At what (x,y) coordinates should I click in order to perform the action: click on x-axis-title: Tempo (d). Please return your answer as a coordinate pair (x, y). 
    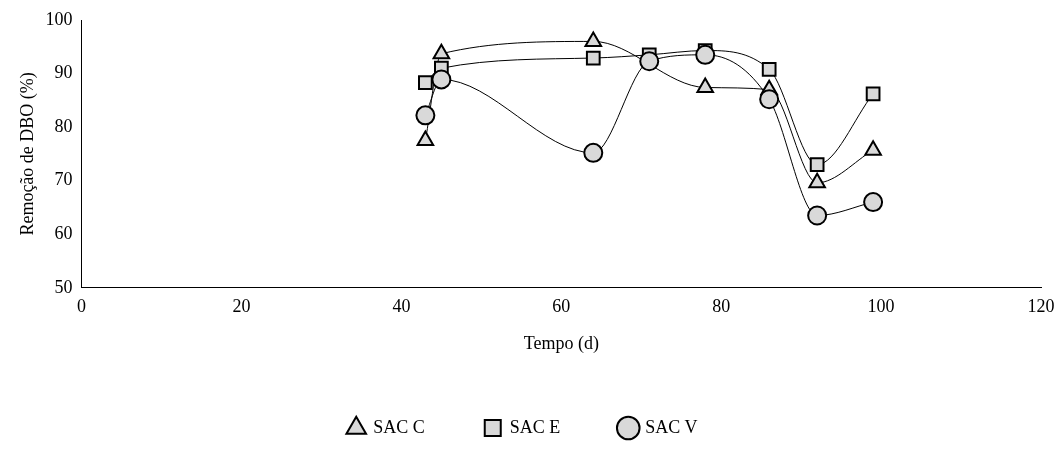
    Looking at the image, I should click on (561, 343).